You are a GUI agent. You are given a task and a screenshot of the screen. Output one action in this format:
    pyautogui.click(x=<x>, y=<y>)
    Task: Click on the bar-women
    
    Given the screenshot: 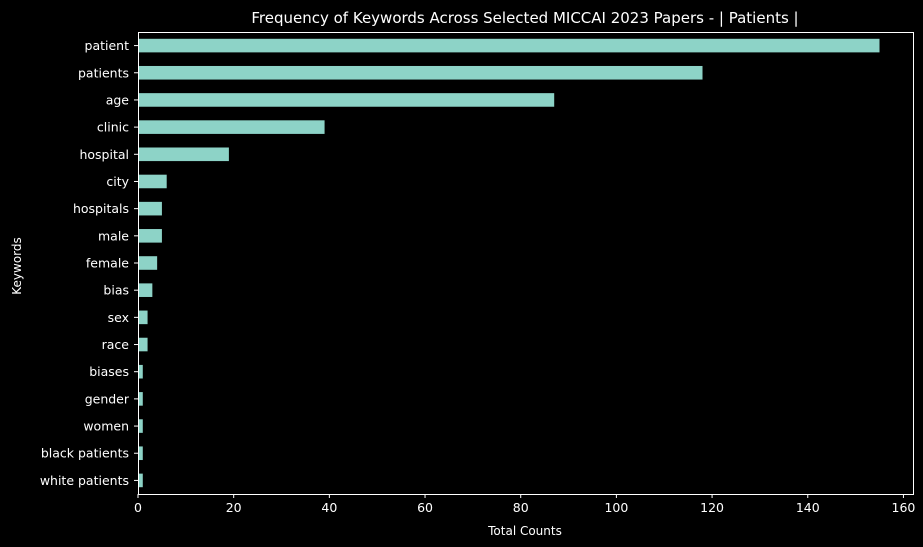 What is the action you would take?
    pyautogui.click(x=140, y=426)
    